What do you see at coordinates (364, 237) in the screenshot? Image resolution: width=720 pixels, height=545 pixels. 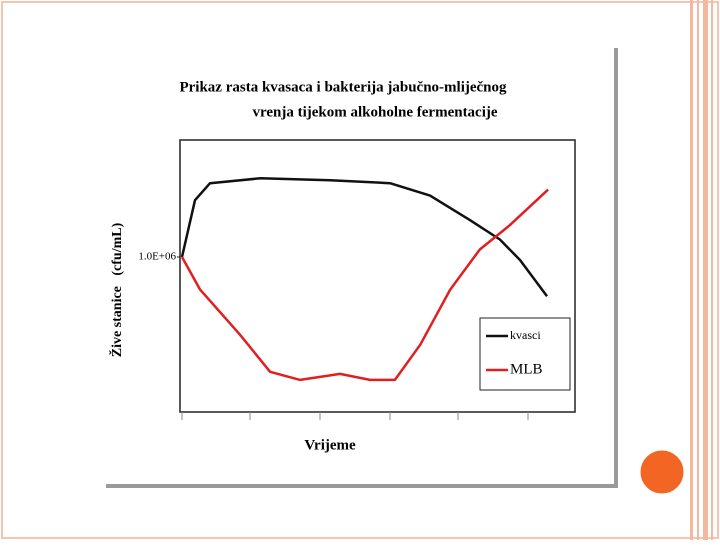 I see `data-line` at bounding box center [364, 237].